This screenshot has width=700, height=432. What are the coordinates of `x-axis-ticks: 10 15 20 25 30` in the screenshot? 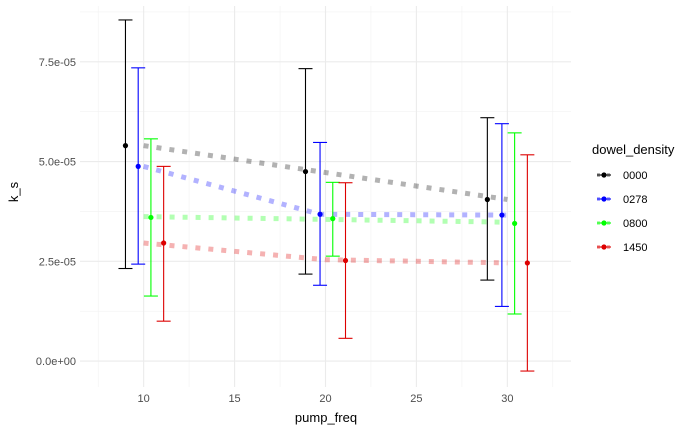 It's located at (326, 399).